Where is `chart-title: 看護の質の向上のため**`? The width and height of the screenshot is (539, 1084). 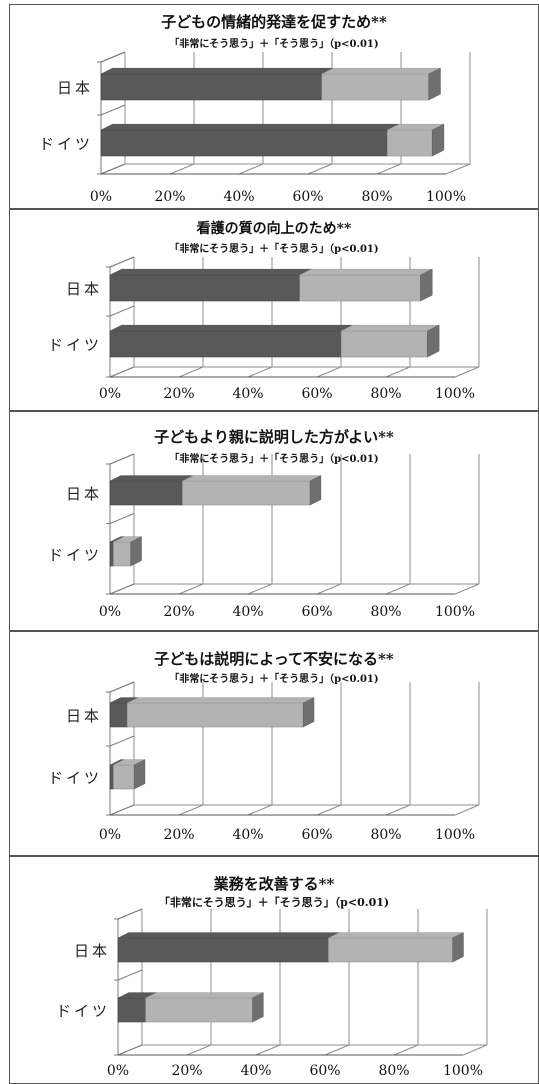
chart-title: 看護の質の向上のため** is located at coordinates (274, 229).